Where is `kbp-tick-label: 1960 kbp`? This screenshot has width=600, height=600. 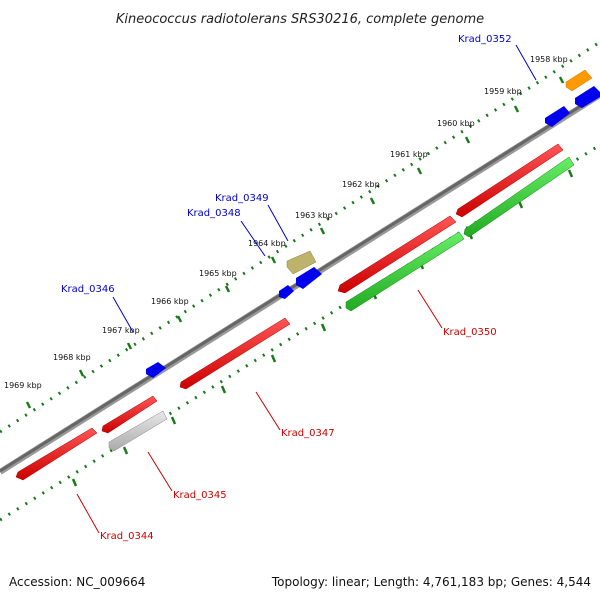 kbp-tick-label: 1960 kbp is located at coordinates (456, 123).